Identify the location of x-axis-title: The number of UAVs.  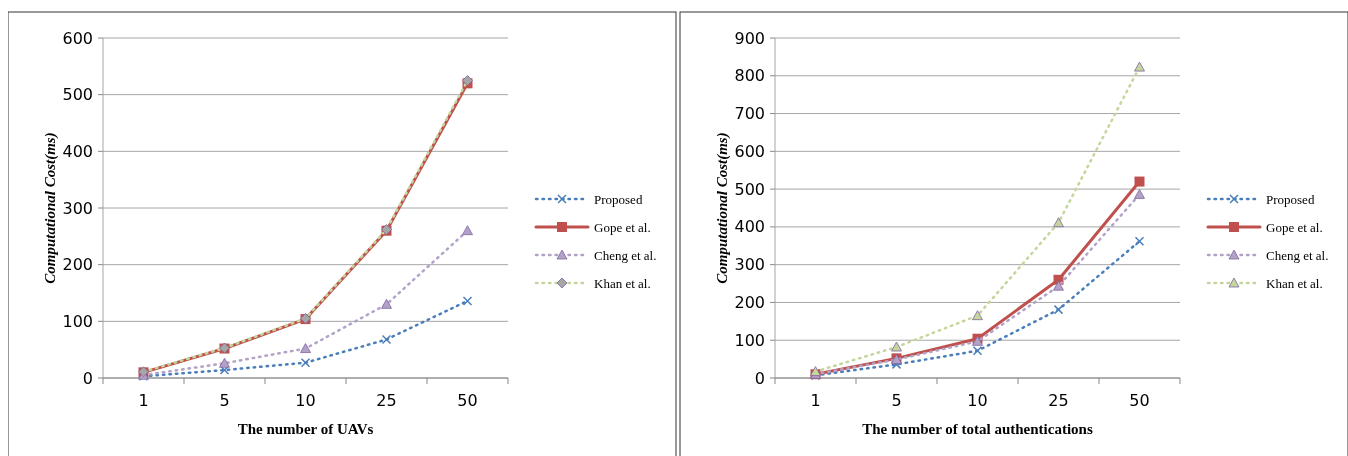
(305, 429).